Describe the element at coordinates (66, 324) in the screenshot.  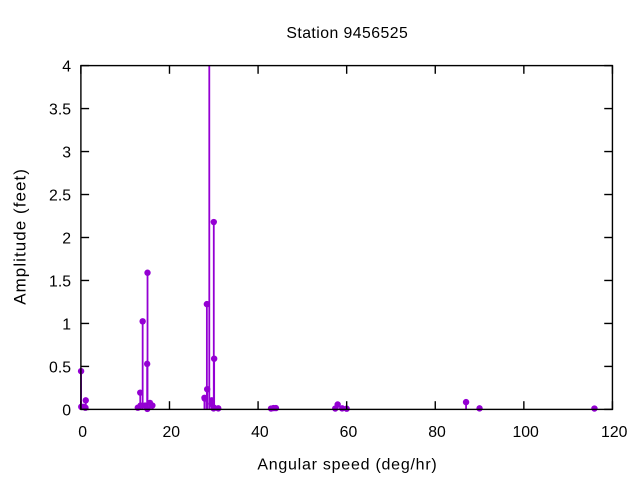
I see `svg-text: 1` at that location.